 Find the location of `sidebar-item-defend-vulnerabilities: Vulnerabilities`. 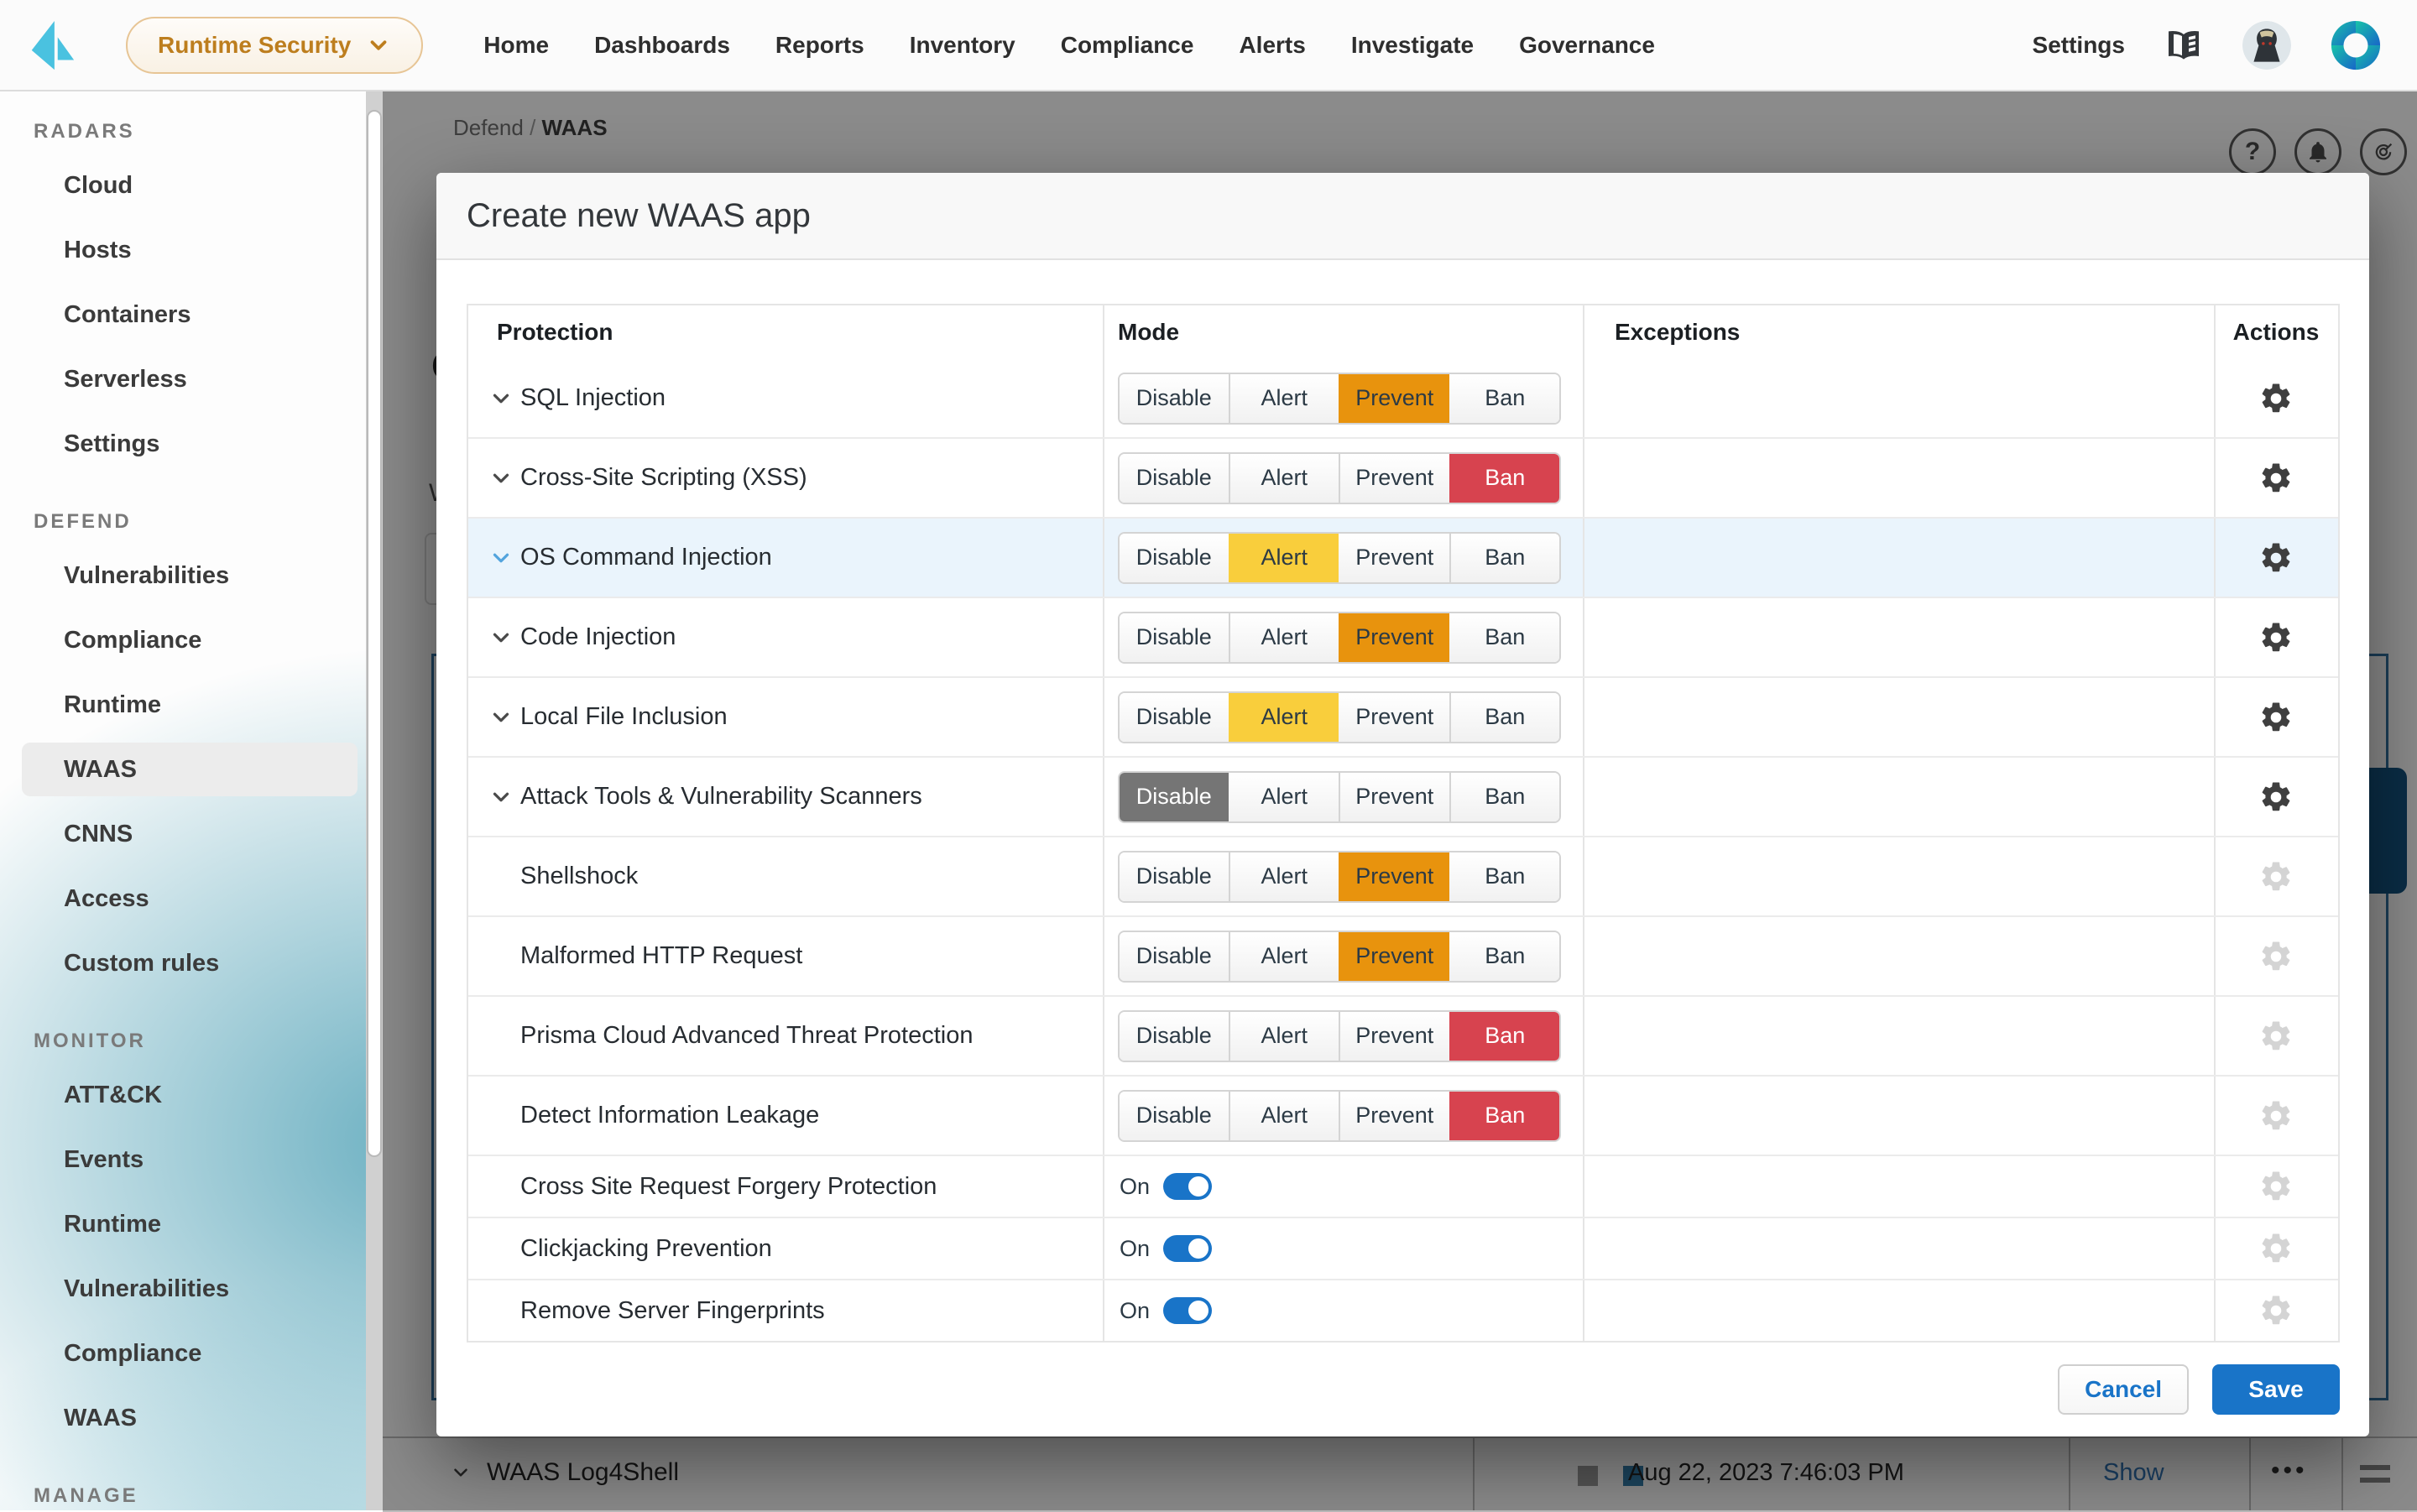

sidebar-item-defend-vulnerabilities: Vulnerabilities is located at coordinates (147, 575).